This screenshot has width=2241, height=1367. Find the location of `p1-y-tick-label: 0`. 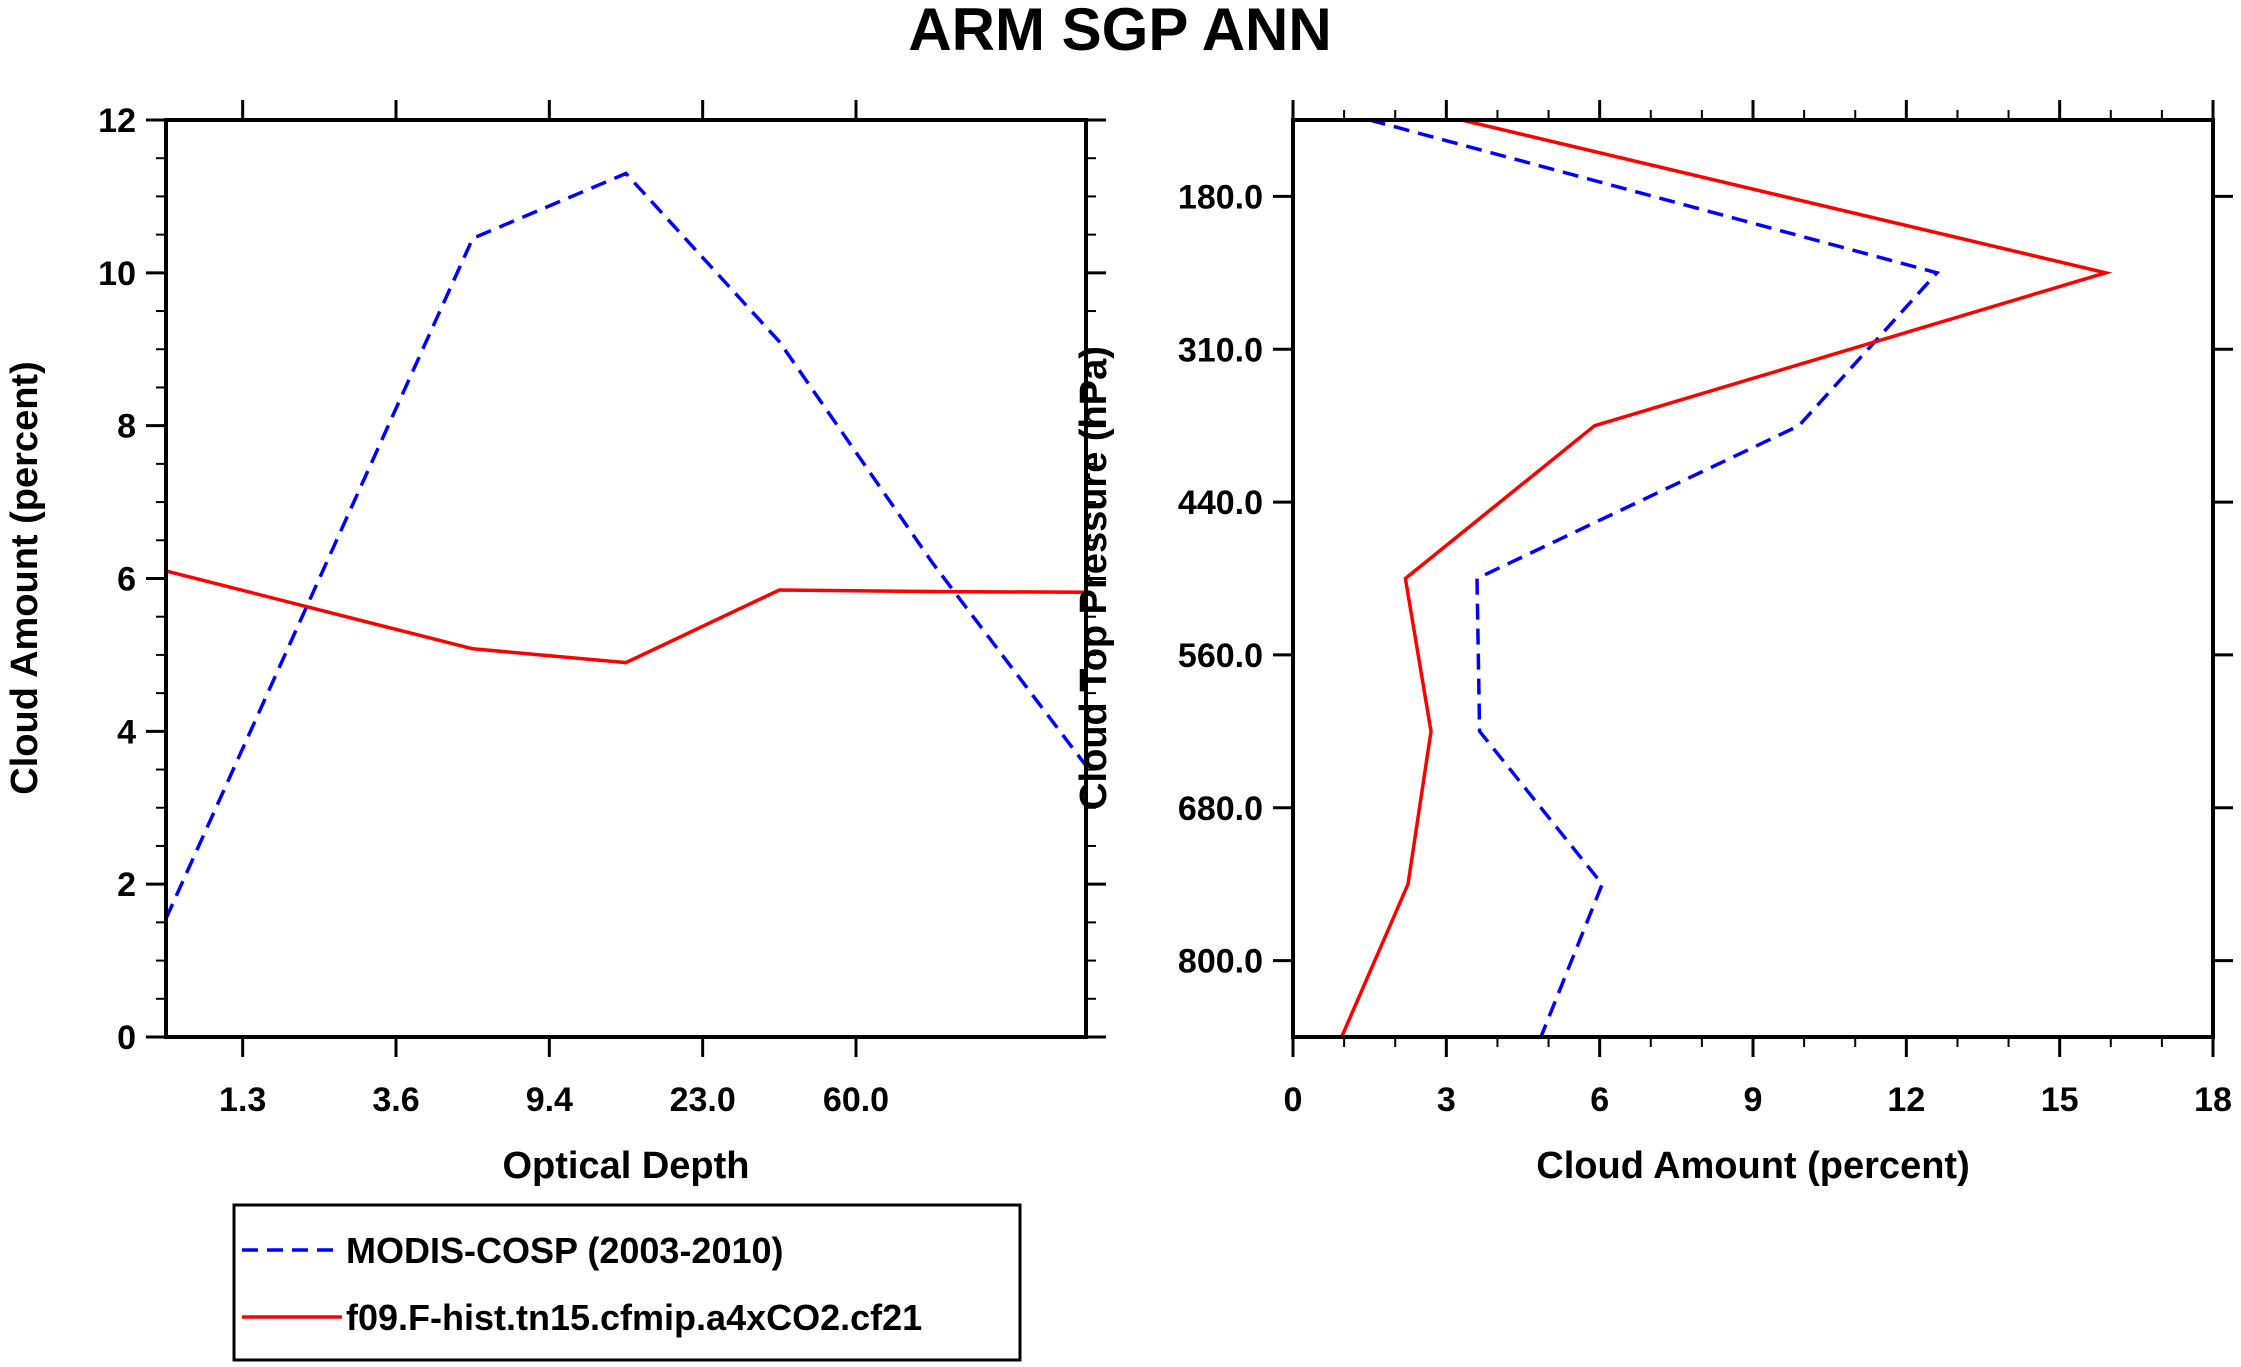

p1-y-tick-label: 0 is located at coordinates (126, 1038).